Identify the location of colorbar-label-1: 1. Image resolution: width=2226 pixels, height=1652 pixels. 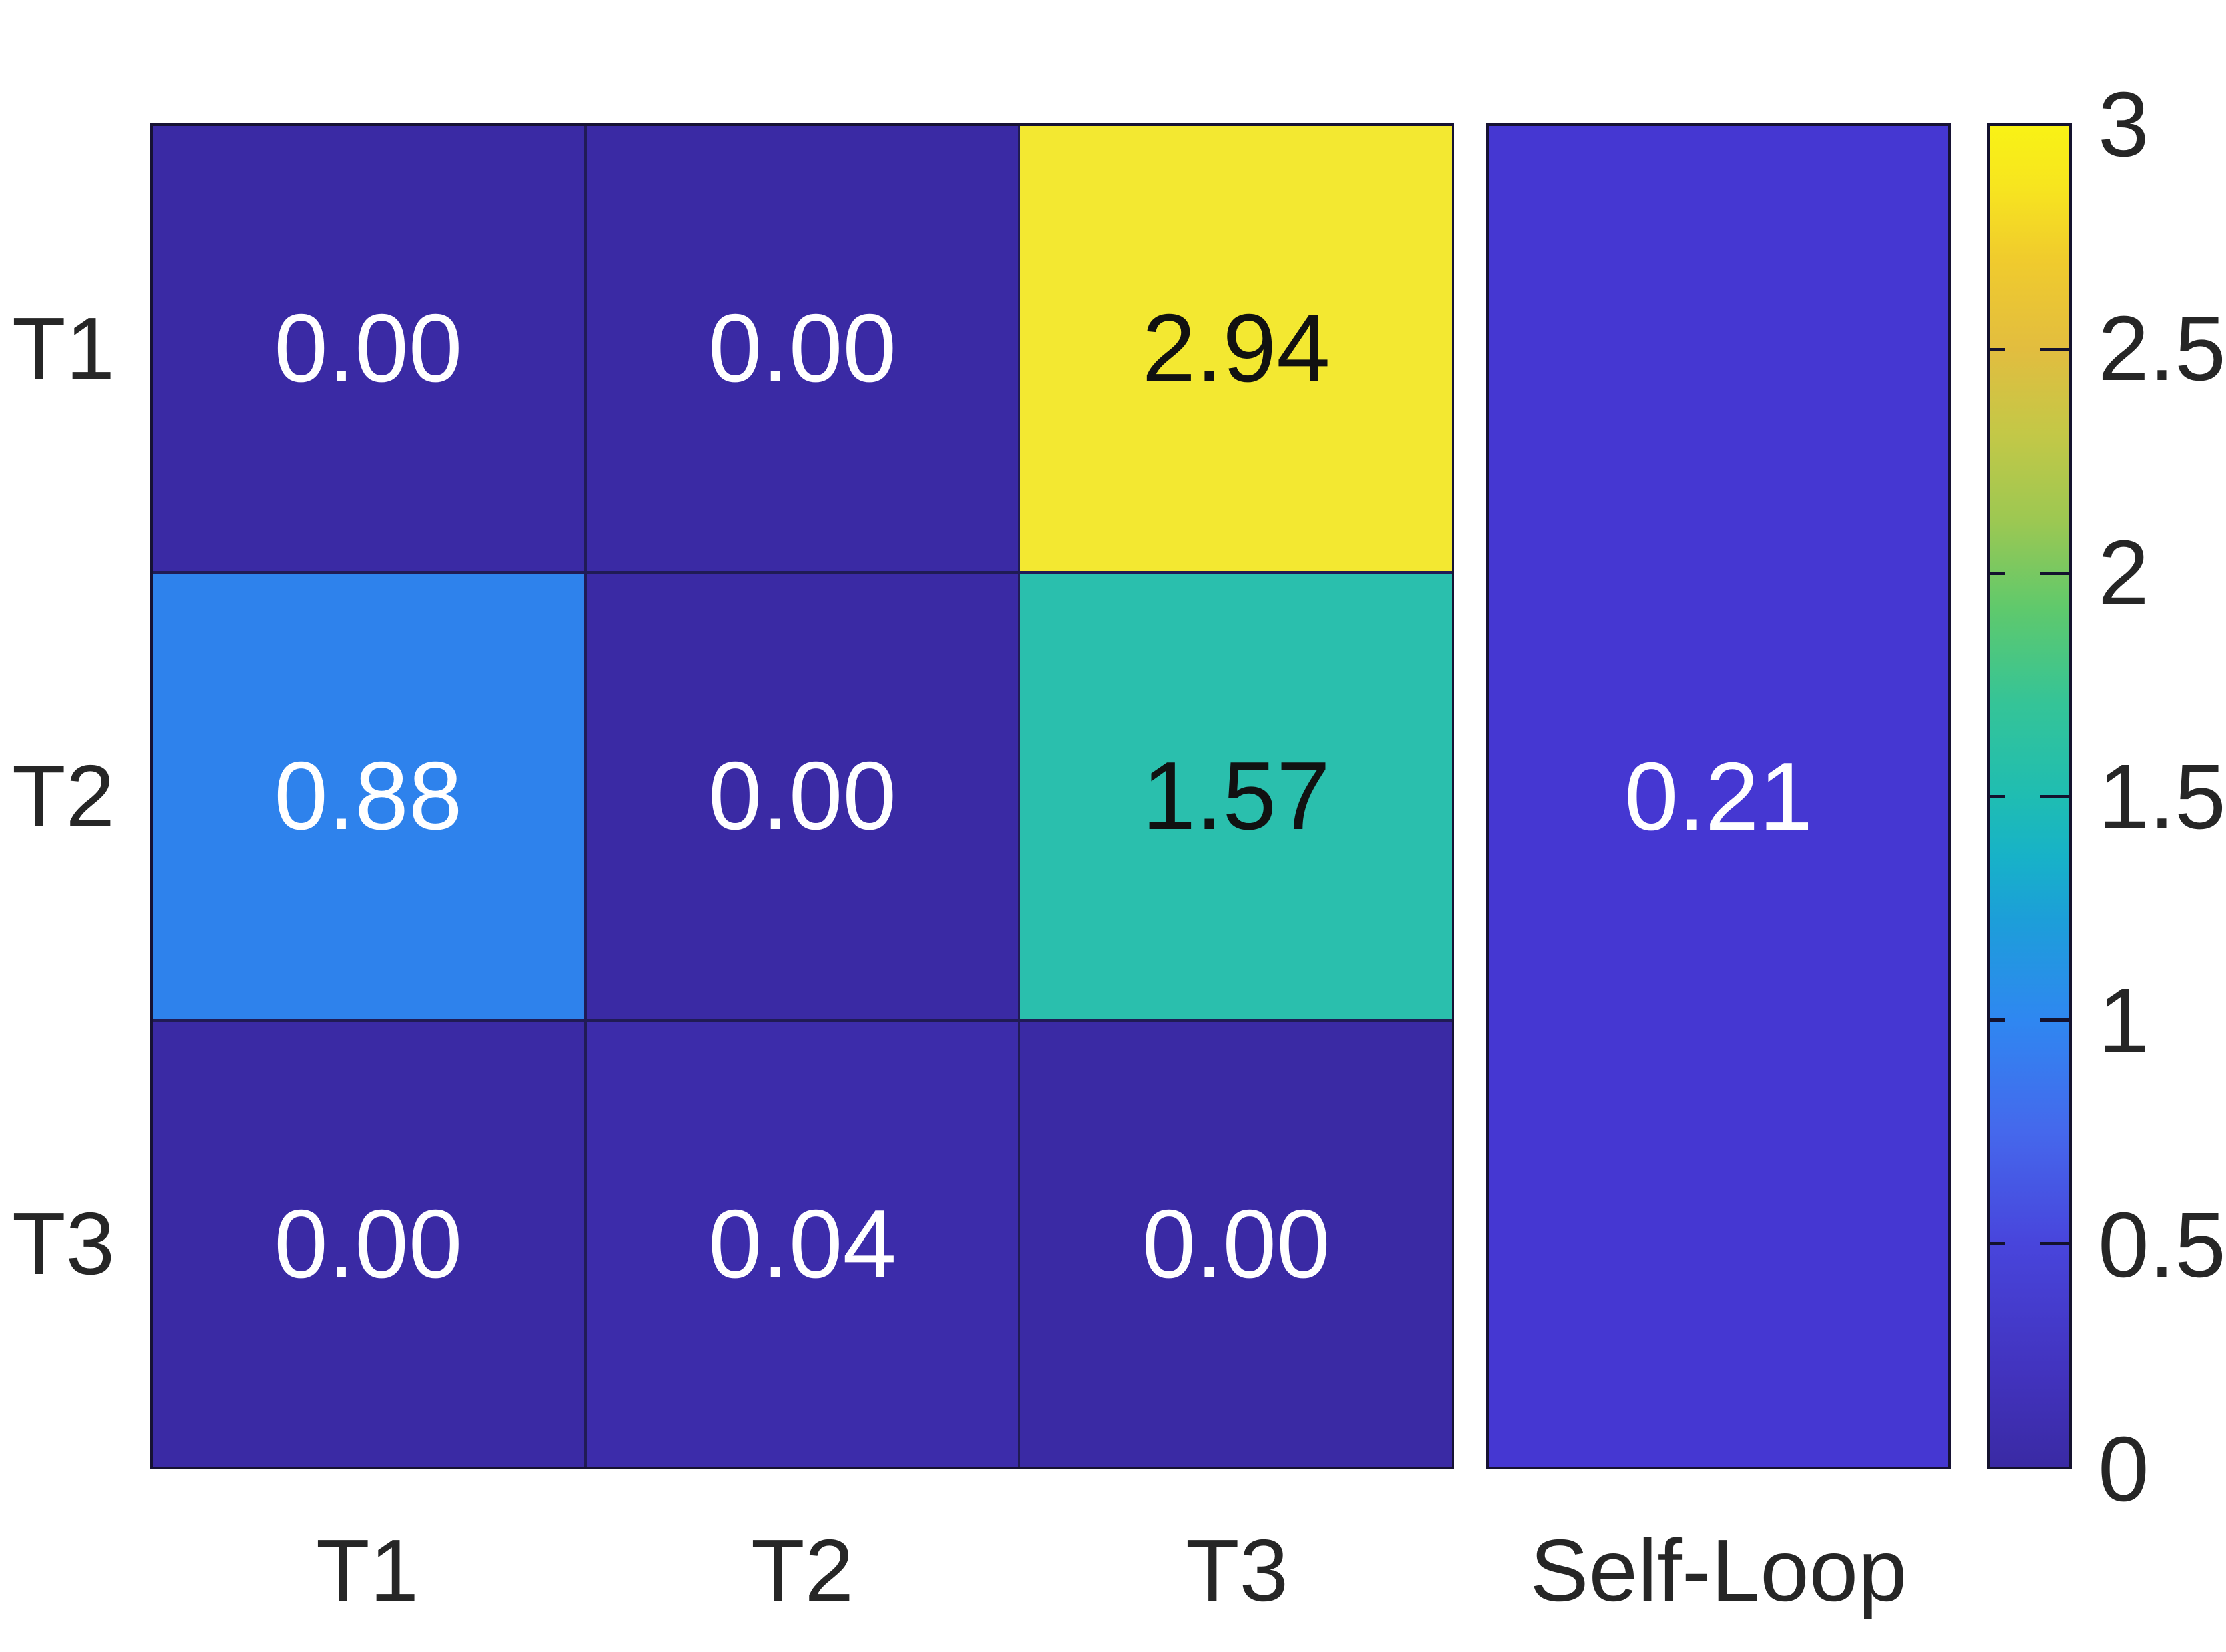
(2123, 1021).